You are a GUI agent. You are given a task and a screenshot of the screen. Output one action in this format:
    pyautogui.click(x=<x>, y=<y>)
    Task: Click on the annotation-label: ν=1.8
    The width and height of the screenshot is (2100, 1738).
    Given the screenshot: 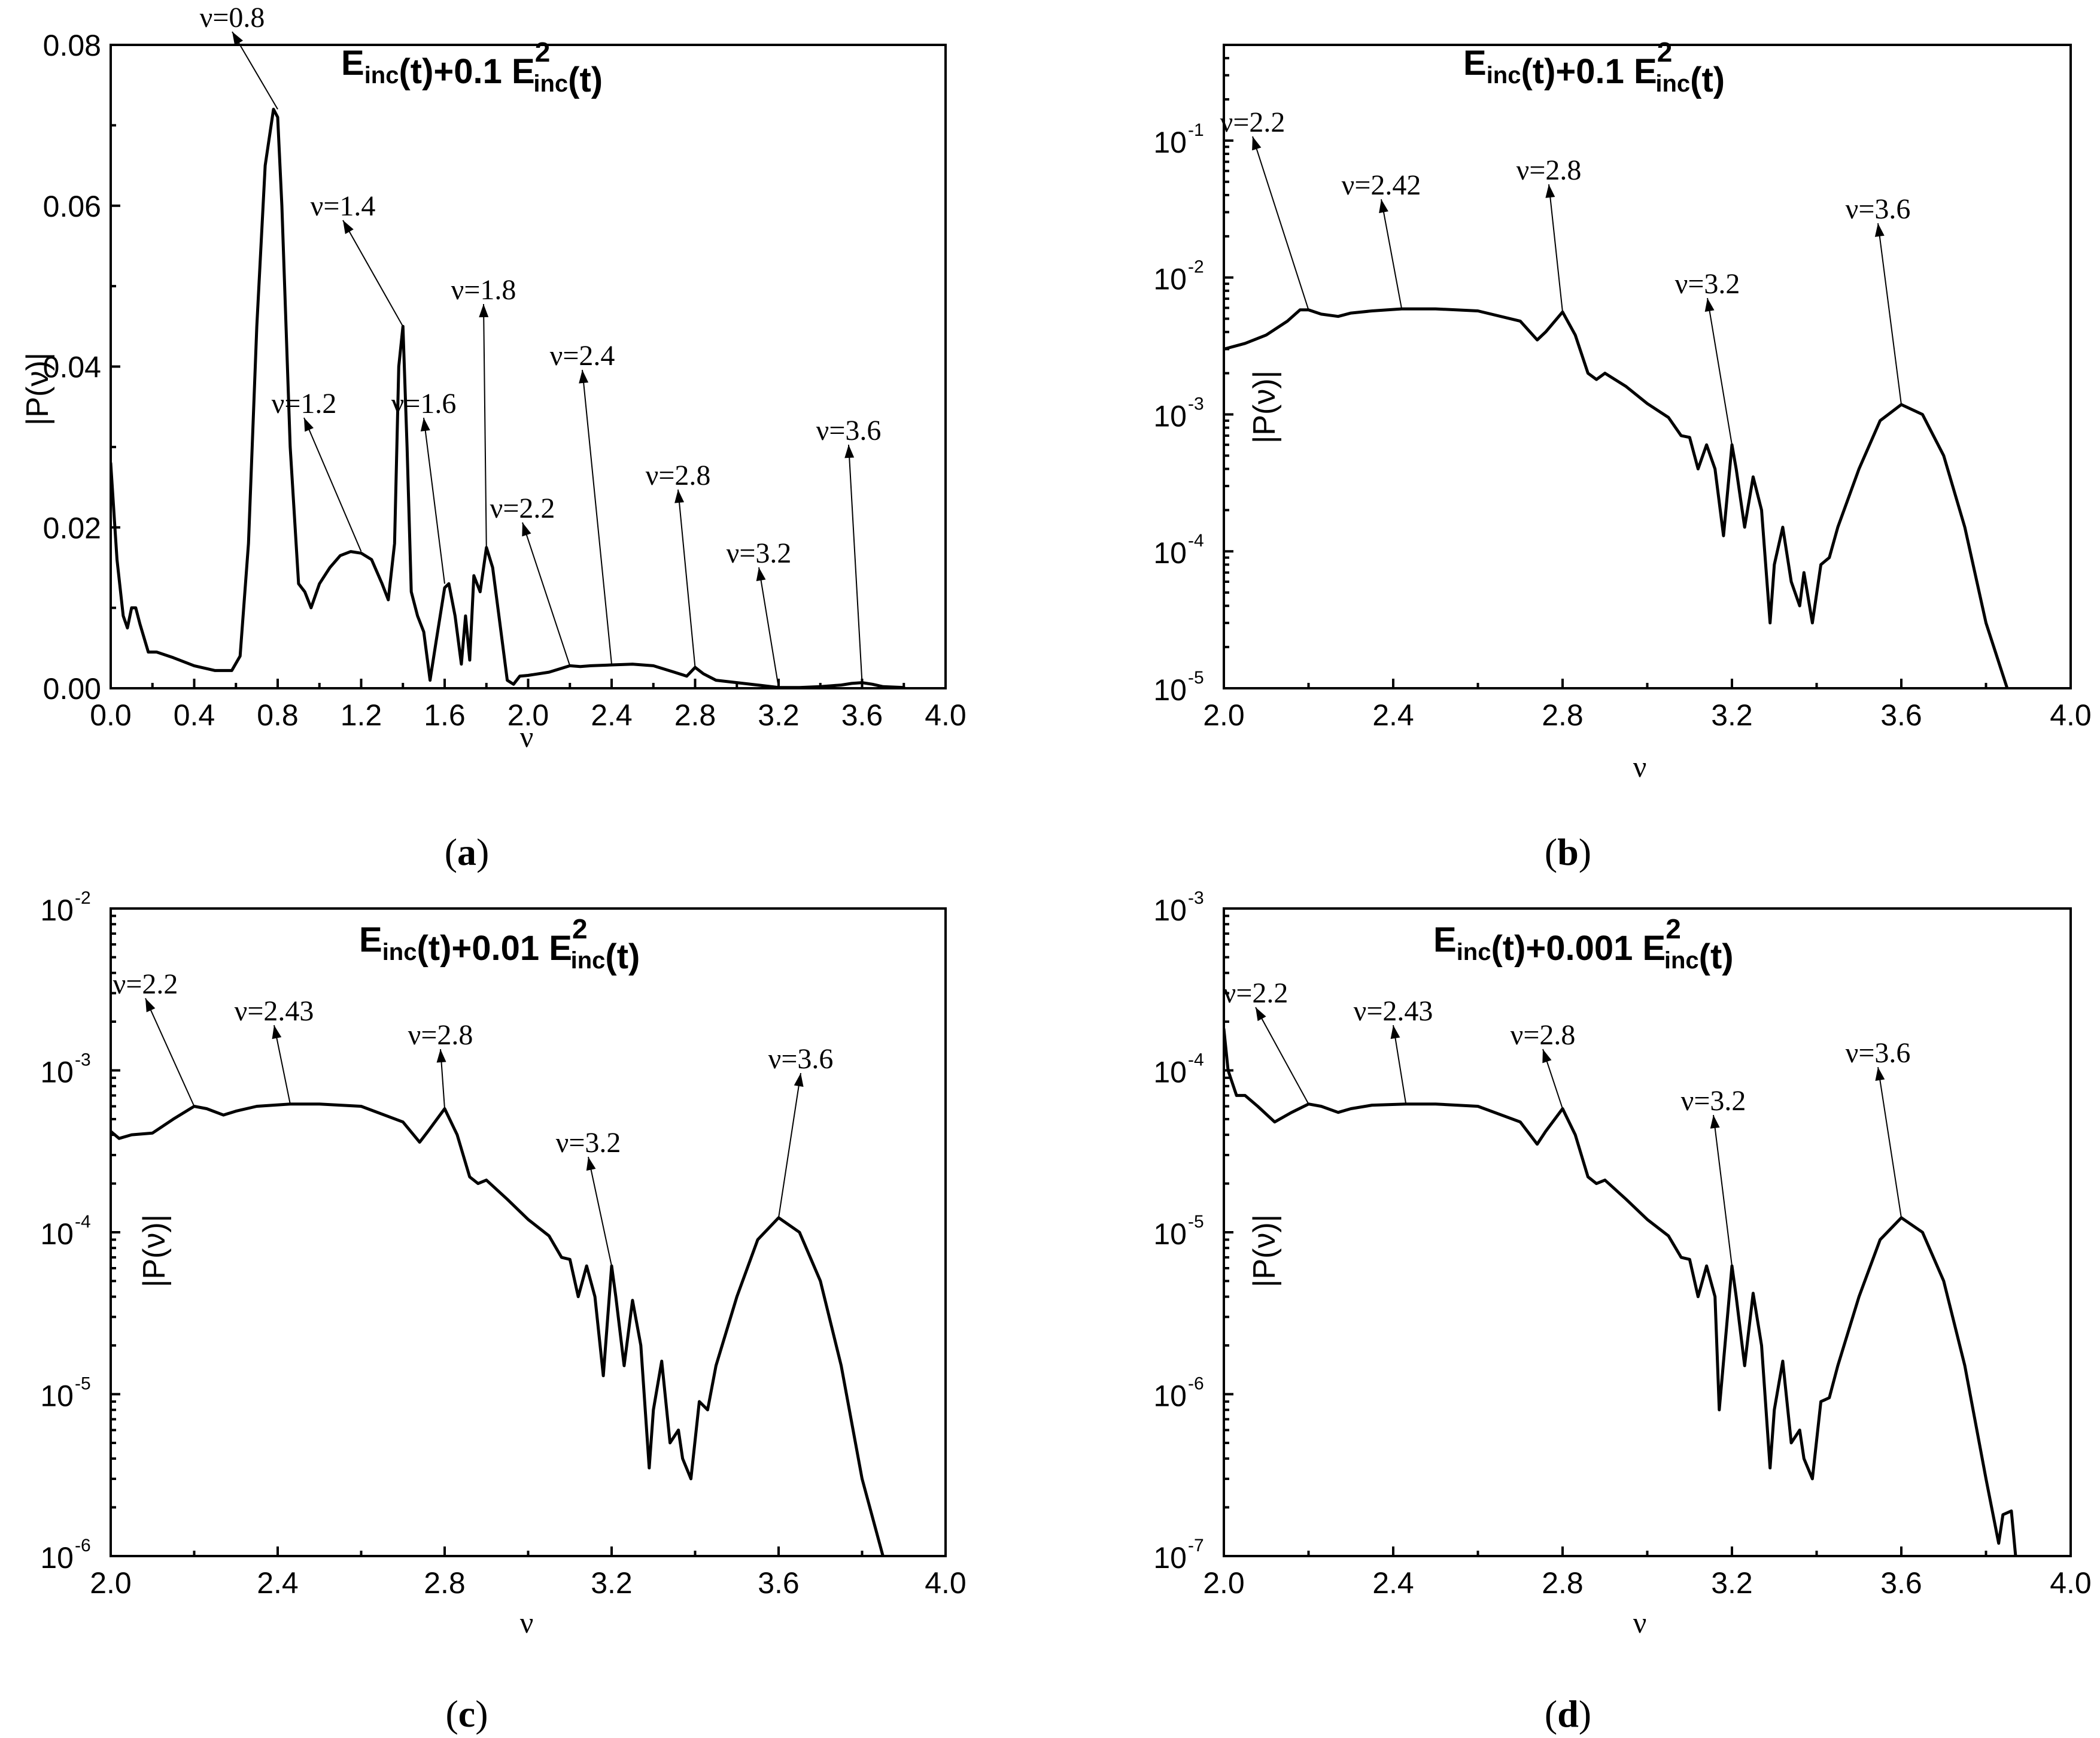 What is the action you would take?
    pyautogui.click(x=483, y=290)
    